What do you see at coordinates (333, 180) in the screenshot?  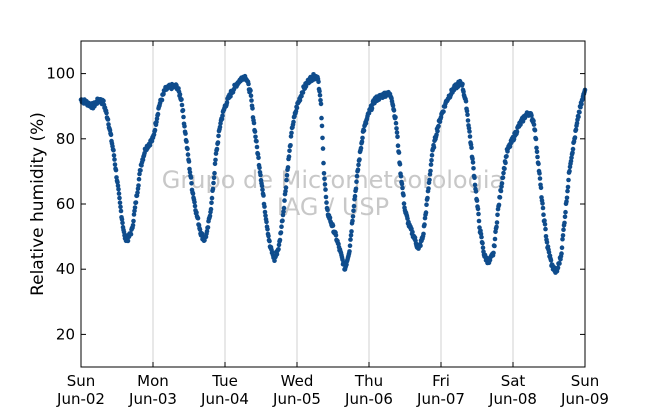 I see `watermark-line-1: Grupo de Micrometeorologia` at bounding box center [333, 180].